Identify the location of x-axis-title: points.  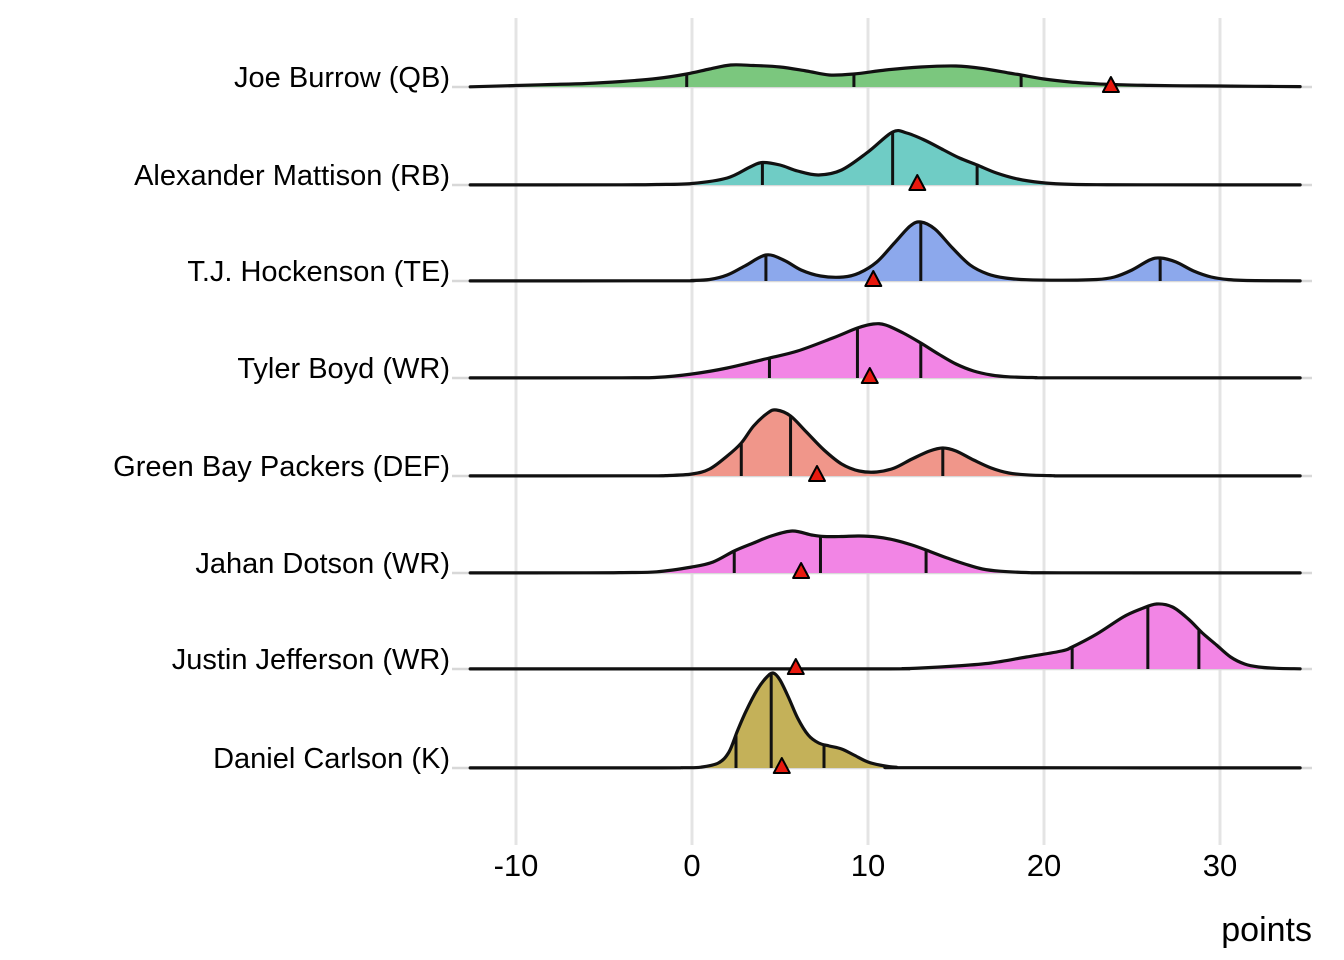
(1266, 930).